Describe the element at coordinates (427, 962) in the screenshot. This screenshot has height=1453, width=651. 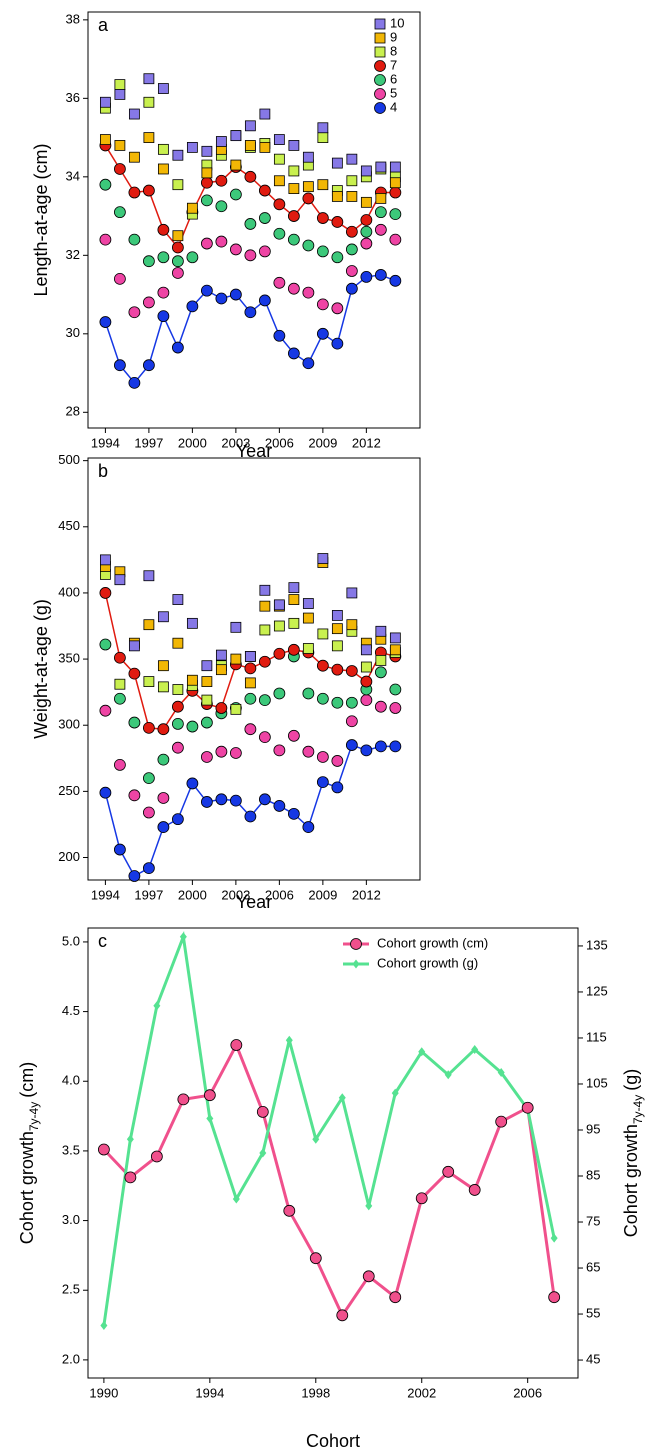
I see `legend-label: Cohort growth (g)` at that location.